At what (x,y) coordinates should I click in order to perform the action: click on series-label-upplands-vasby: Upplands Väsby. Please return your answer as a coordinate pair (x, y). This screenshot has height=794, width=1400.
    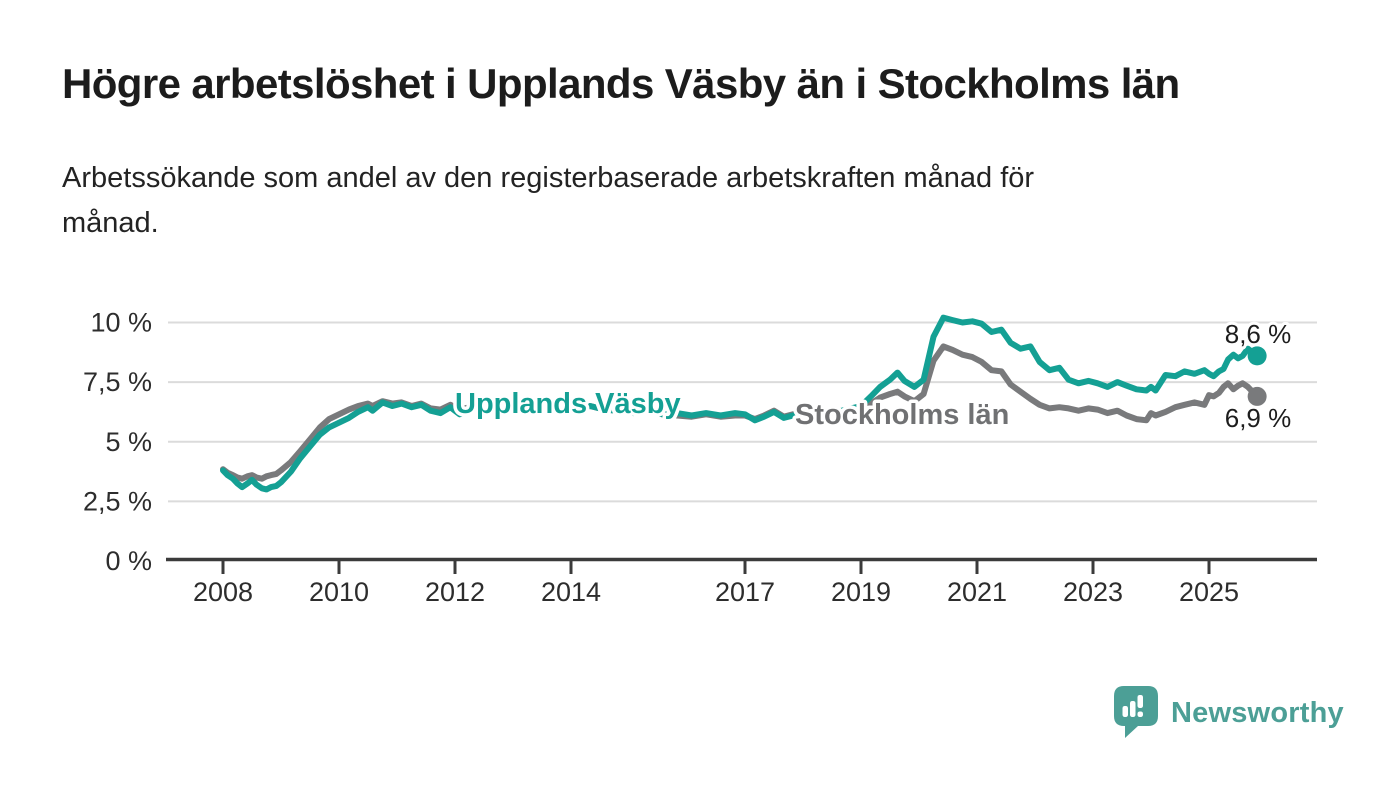
    Looking at the image, I should click on (568, 404).